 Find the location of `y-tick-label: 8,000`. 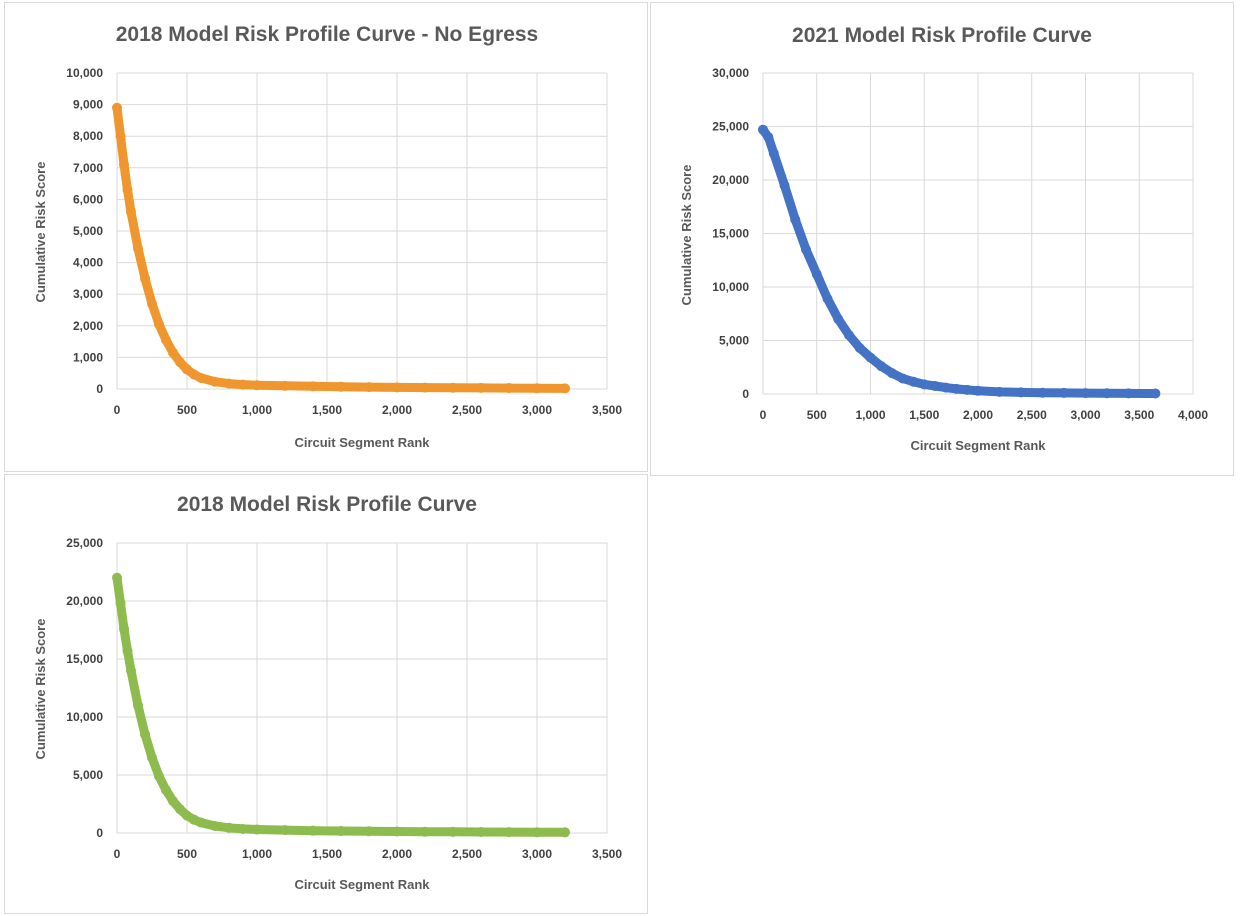

y-tick-label: 8,000 is located at coordinates (88, 136).